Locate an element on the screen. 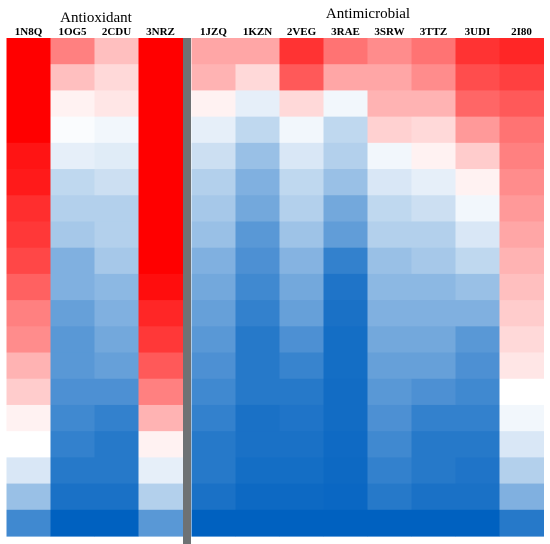 The image size is (550, 544). group-separator is located at coordinates (187, 291).